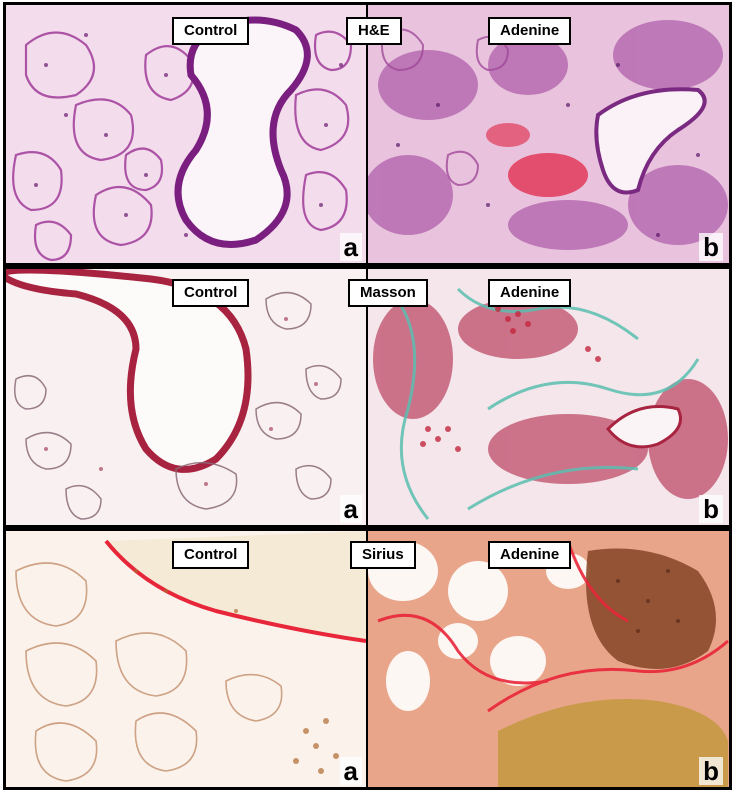  I want to click on sirius-stain-label: Sirius, so click(383, 555).